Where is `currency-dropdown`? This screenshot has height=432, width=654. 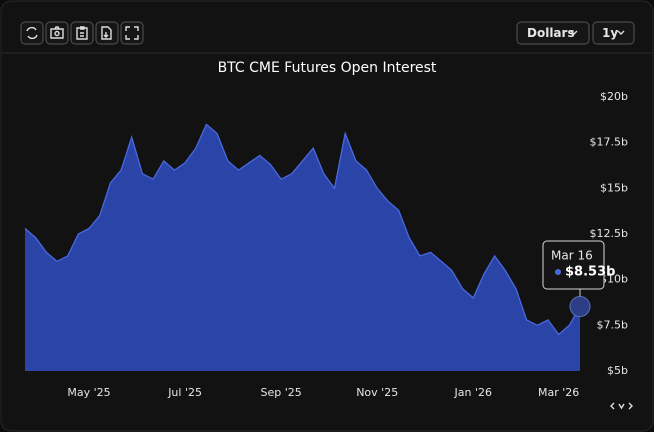
currency-dropdown is located at coordinates (553, 33).